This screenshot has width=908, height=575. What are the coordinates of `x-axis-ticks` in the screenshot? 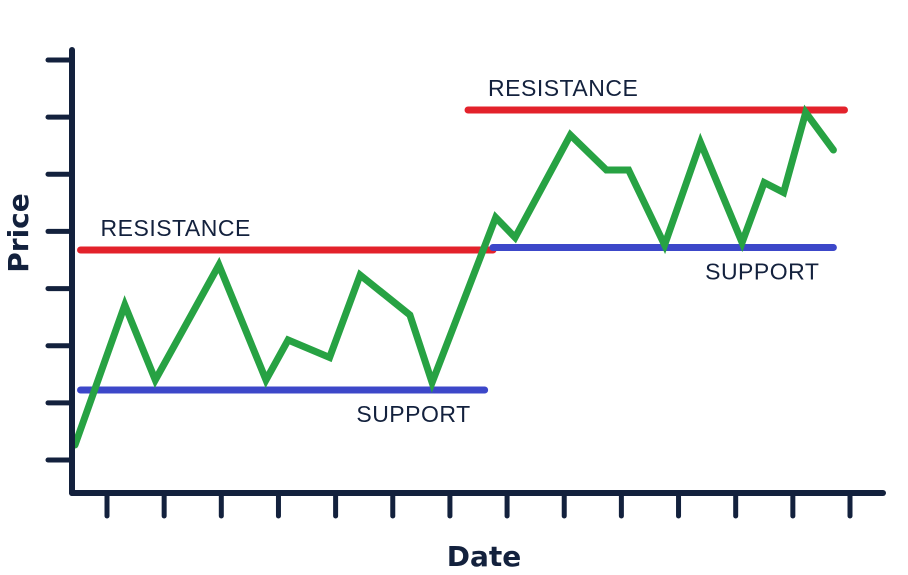 It's located at (478, 504).